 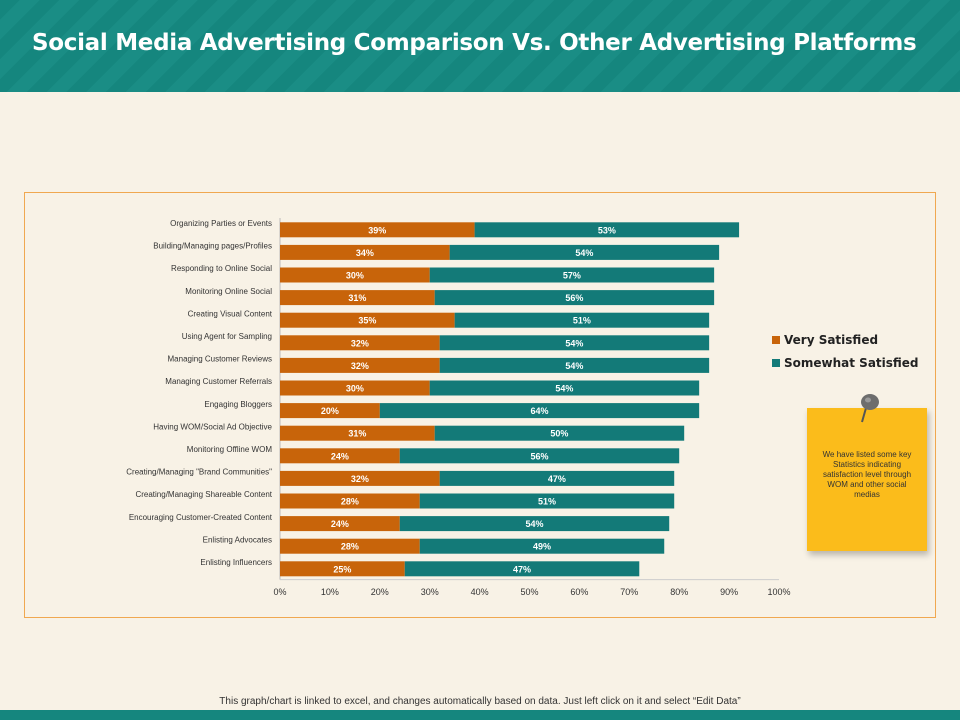 What do you see at coordinates (227, 336) in the screenshot?
I see `category-label: Using Agent for Sampling` at bounding box center [227, 336].